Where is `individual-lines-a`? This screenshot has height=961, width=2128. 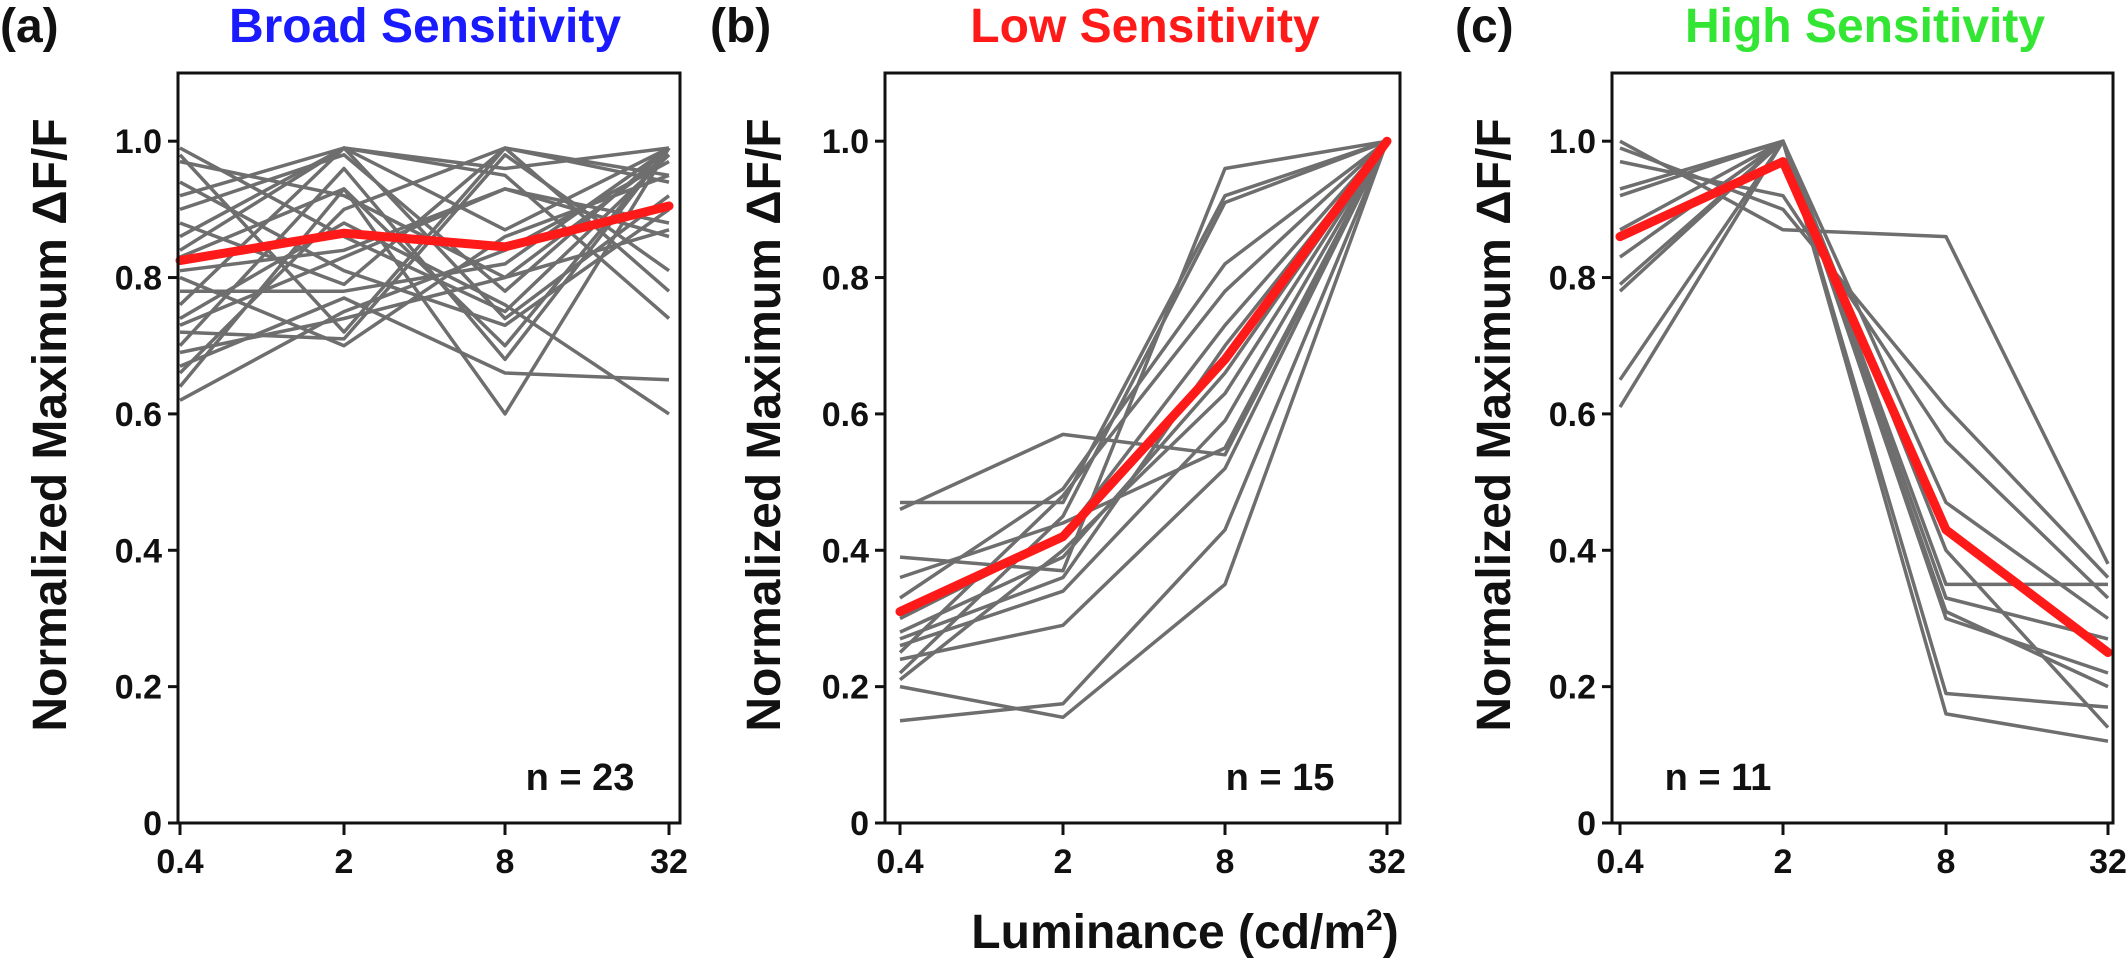
individual-lines-a is located at coordinates (424, 281).